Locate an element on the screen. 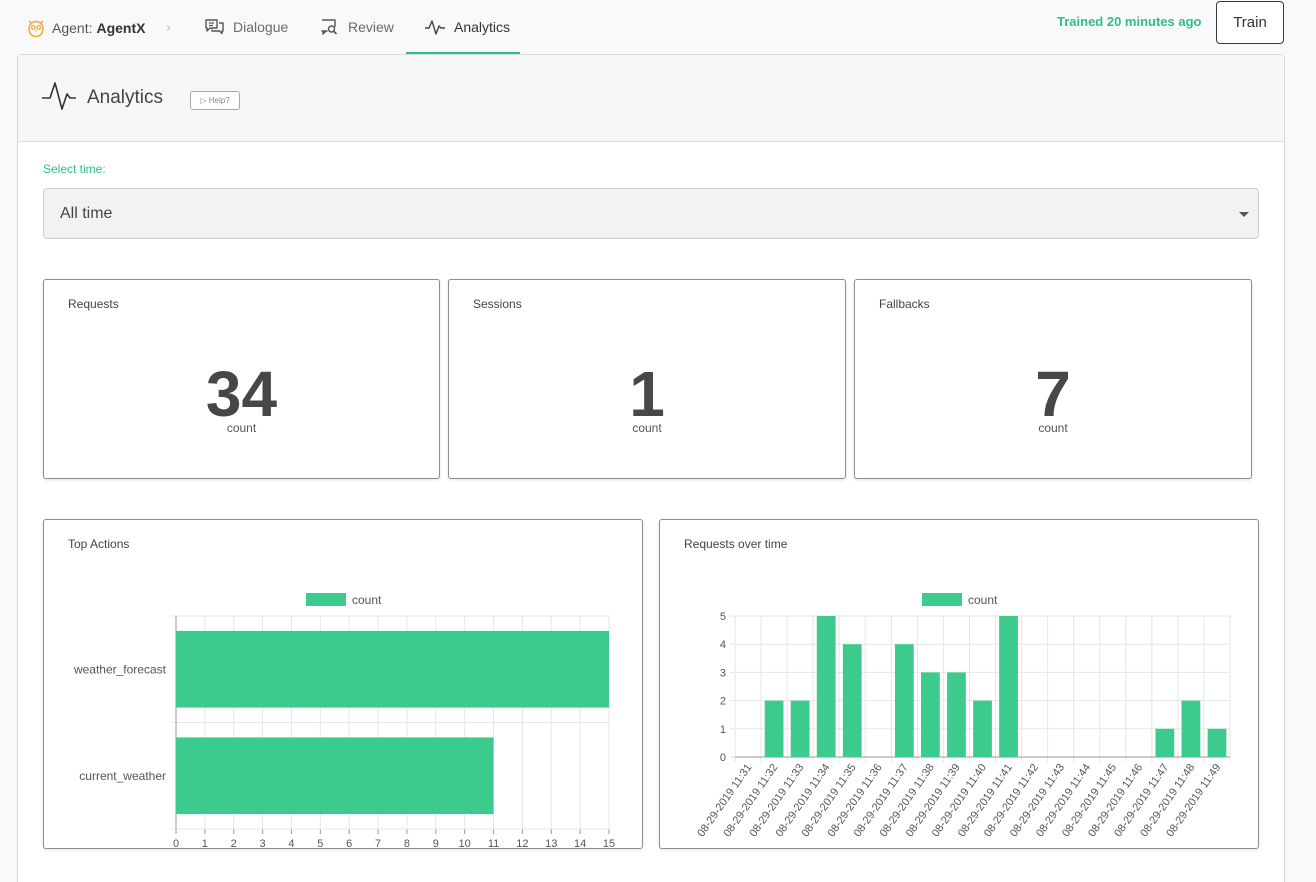  x-tick-label: 6 is located at coordinates (349, 843).